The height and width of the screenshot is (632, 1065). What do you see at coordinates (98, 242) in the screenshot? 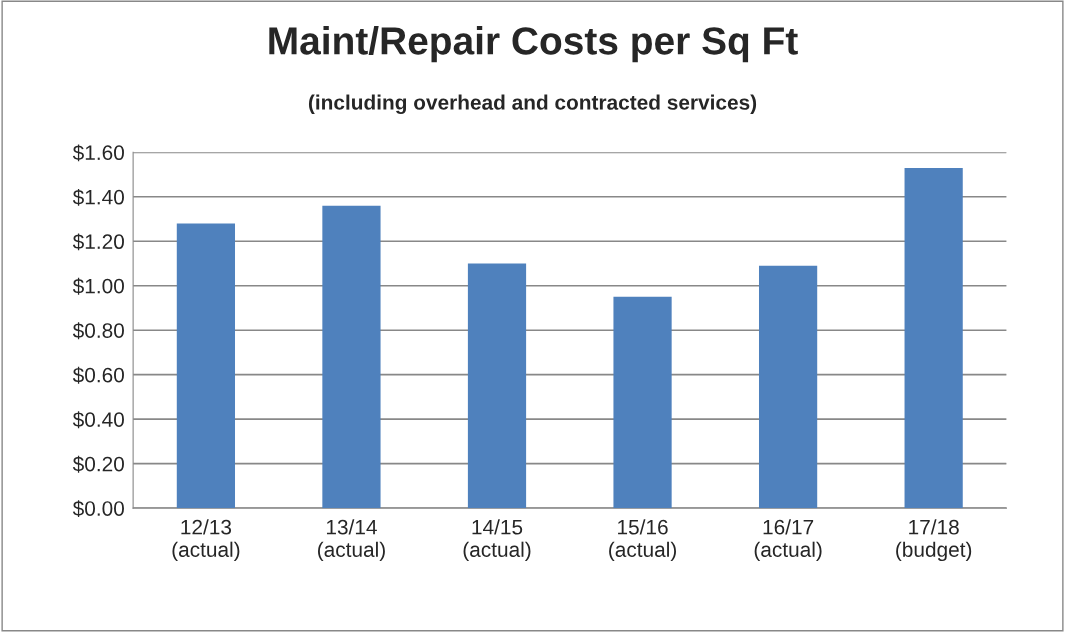
I see `y-tick-label: $1.20` at bounding box center [98, 242].